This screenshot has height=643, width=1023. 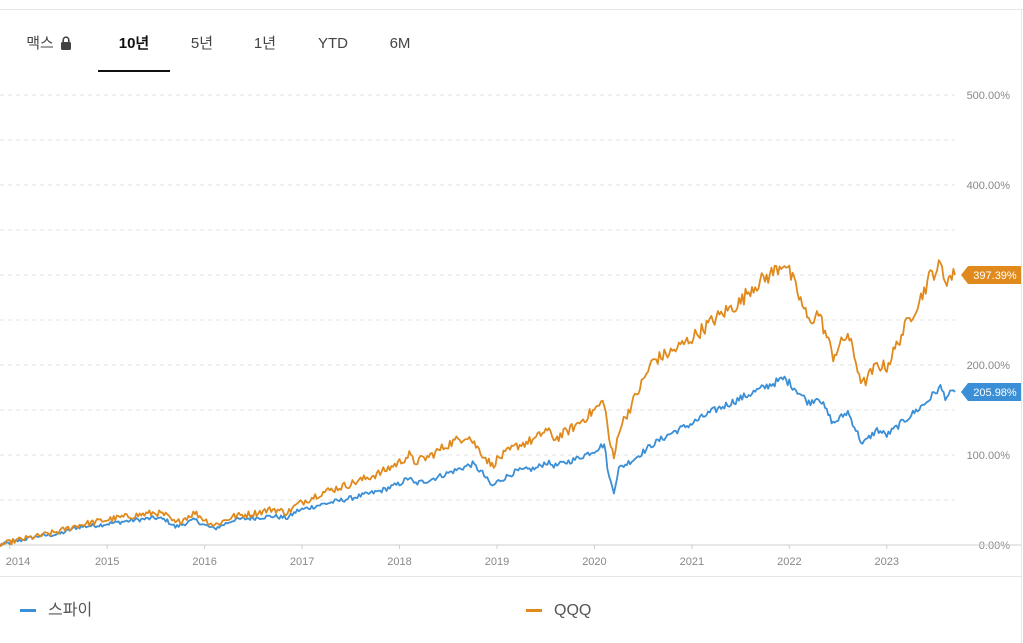 What do you see at coordinates (573, 610) in the screenshot?
I see `legend-label-qqq: QQQ` at bounding box center [573, 610].